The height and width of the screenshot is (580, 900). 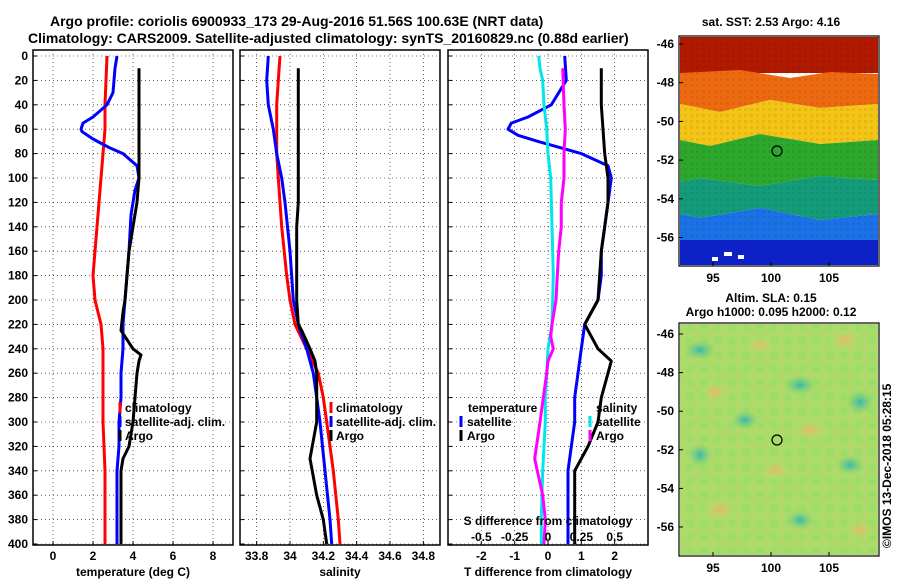 I want to click on legend-s-argo-label: Argo, so click(x=610, y=436).